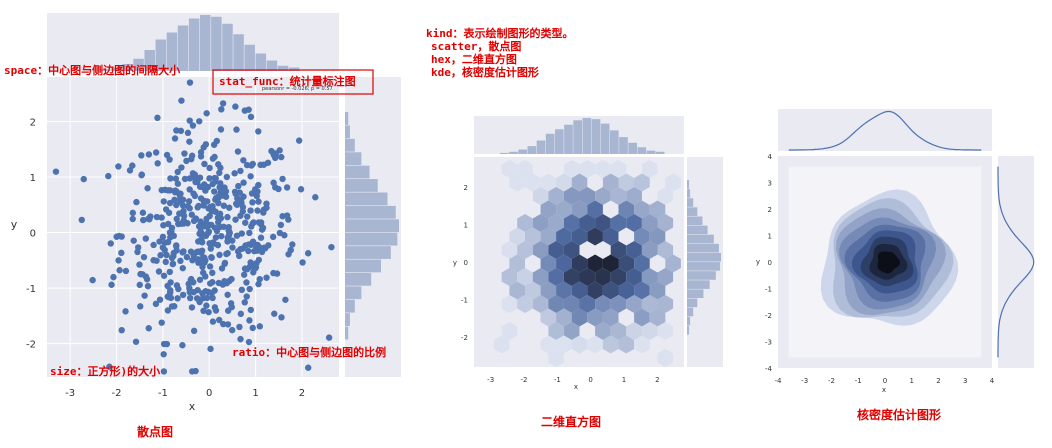  Describe the element at coordinates (770, 157) in the screenshot. I see `kde-y-tick-label: 4` at that location.